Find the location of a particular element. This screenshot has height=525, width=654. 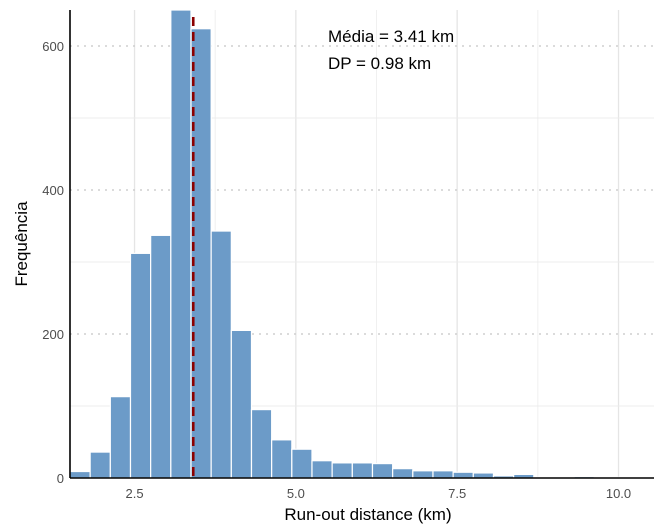

x-axis-title: Run-out distance (km) is located at coordinates (367, 514).